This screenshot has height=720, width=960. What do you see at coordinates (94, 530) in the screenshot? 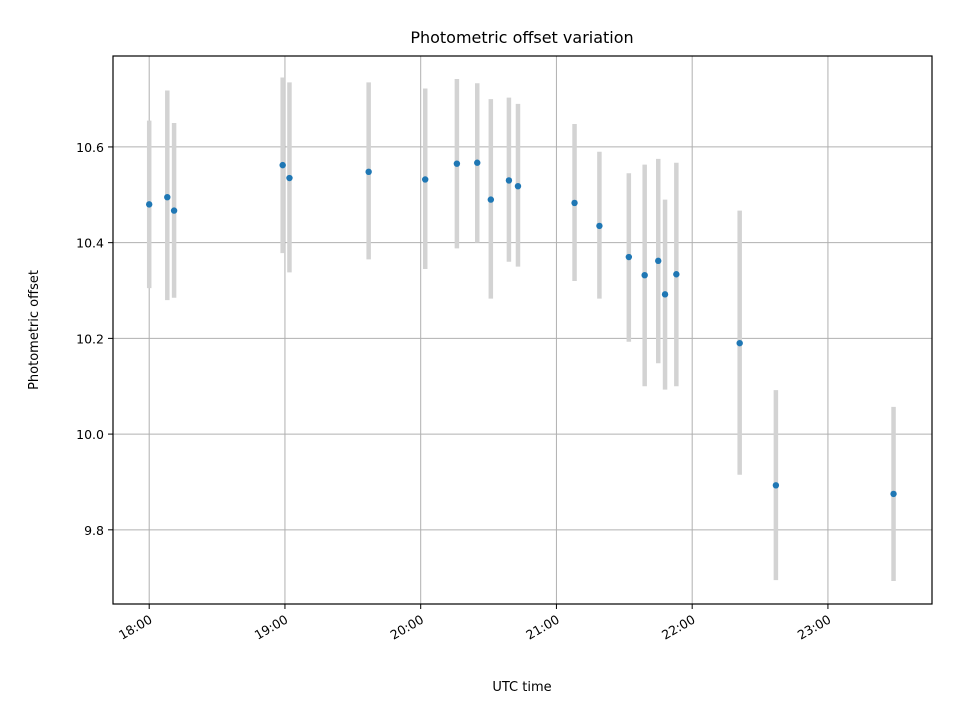
I see `y-tick-label: 9.8` at bounding box center [94, 530].